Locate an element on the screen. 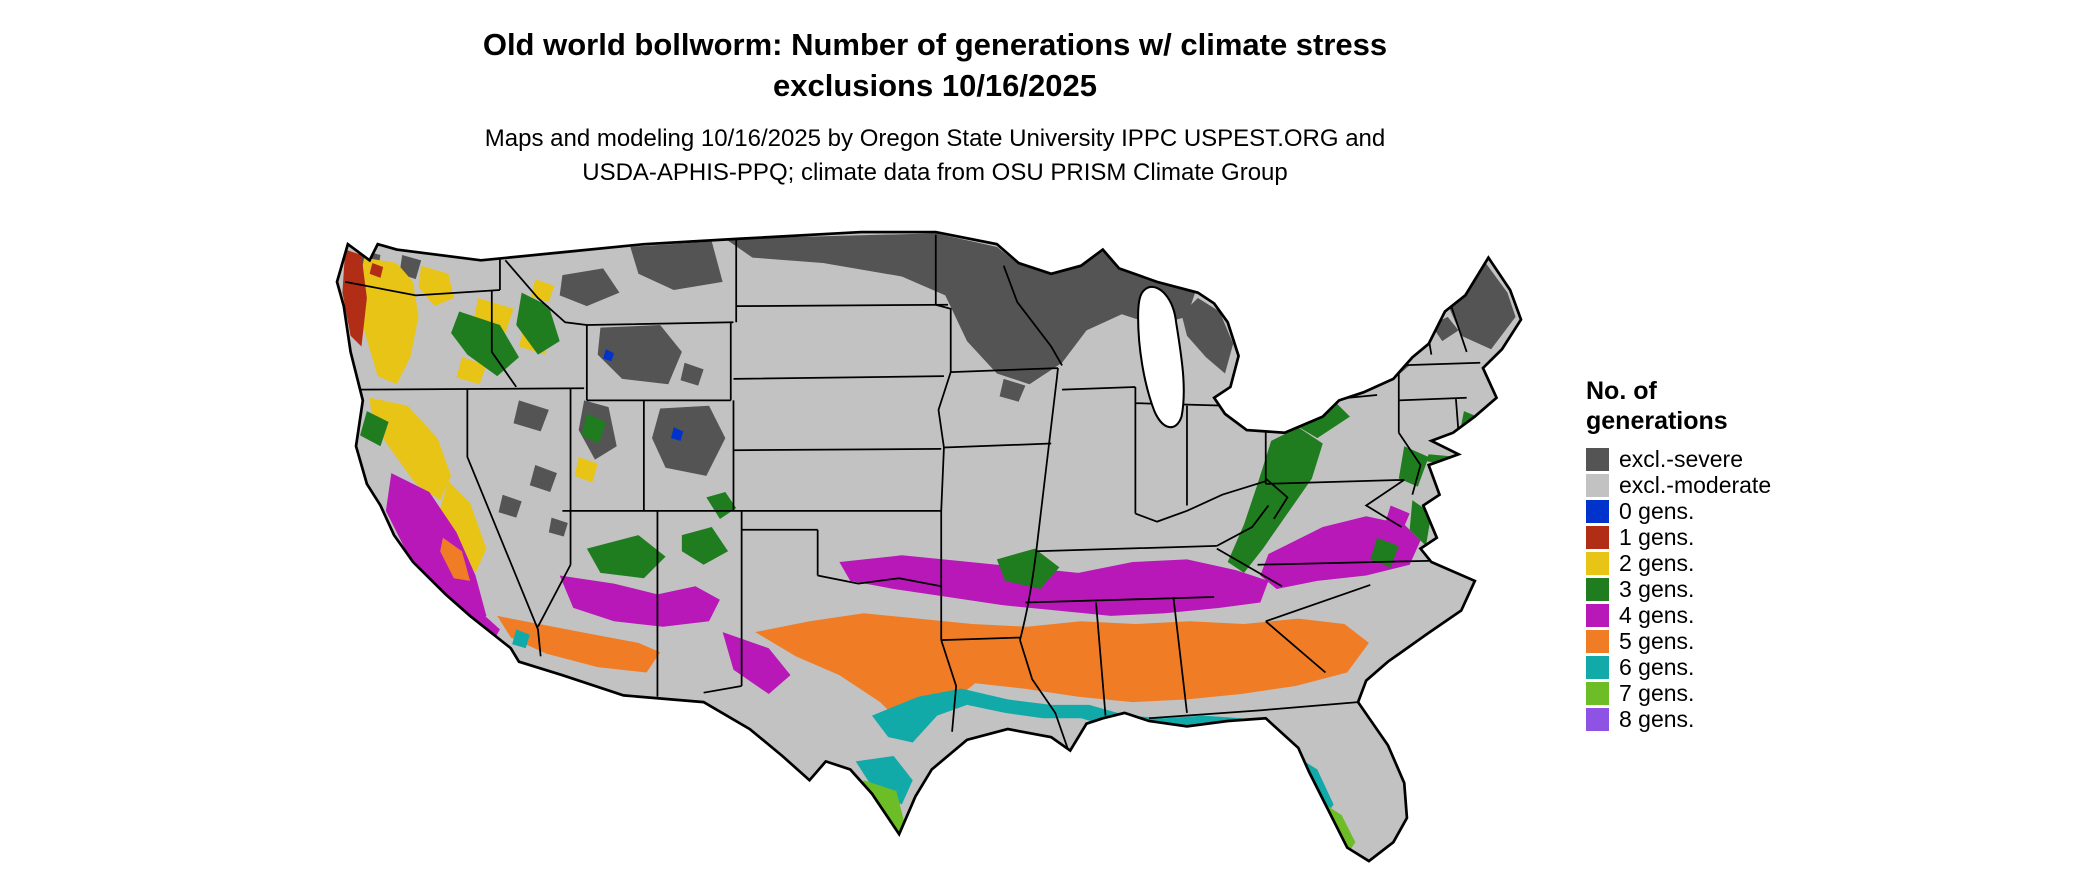 The width and height of the screenshot is (2100, 892). region-group-gen0 is located at coordinates (643, 395).